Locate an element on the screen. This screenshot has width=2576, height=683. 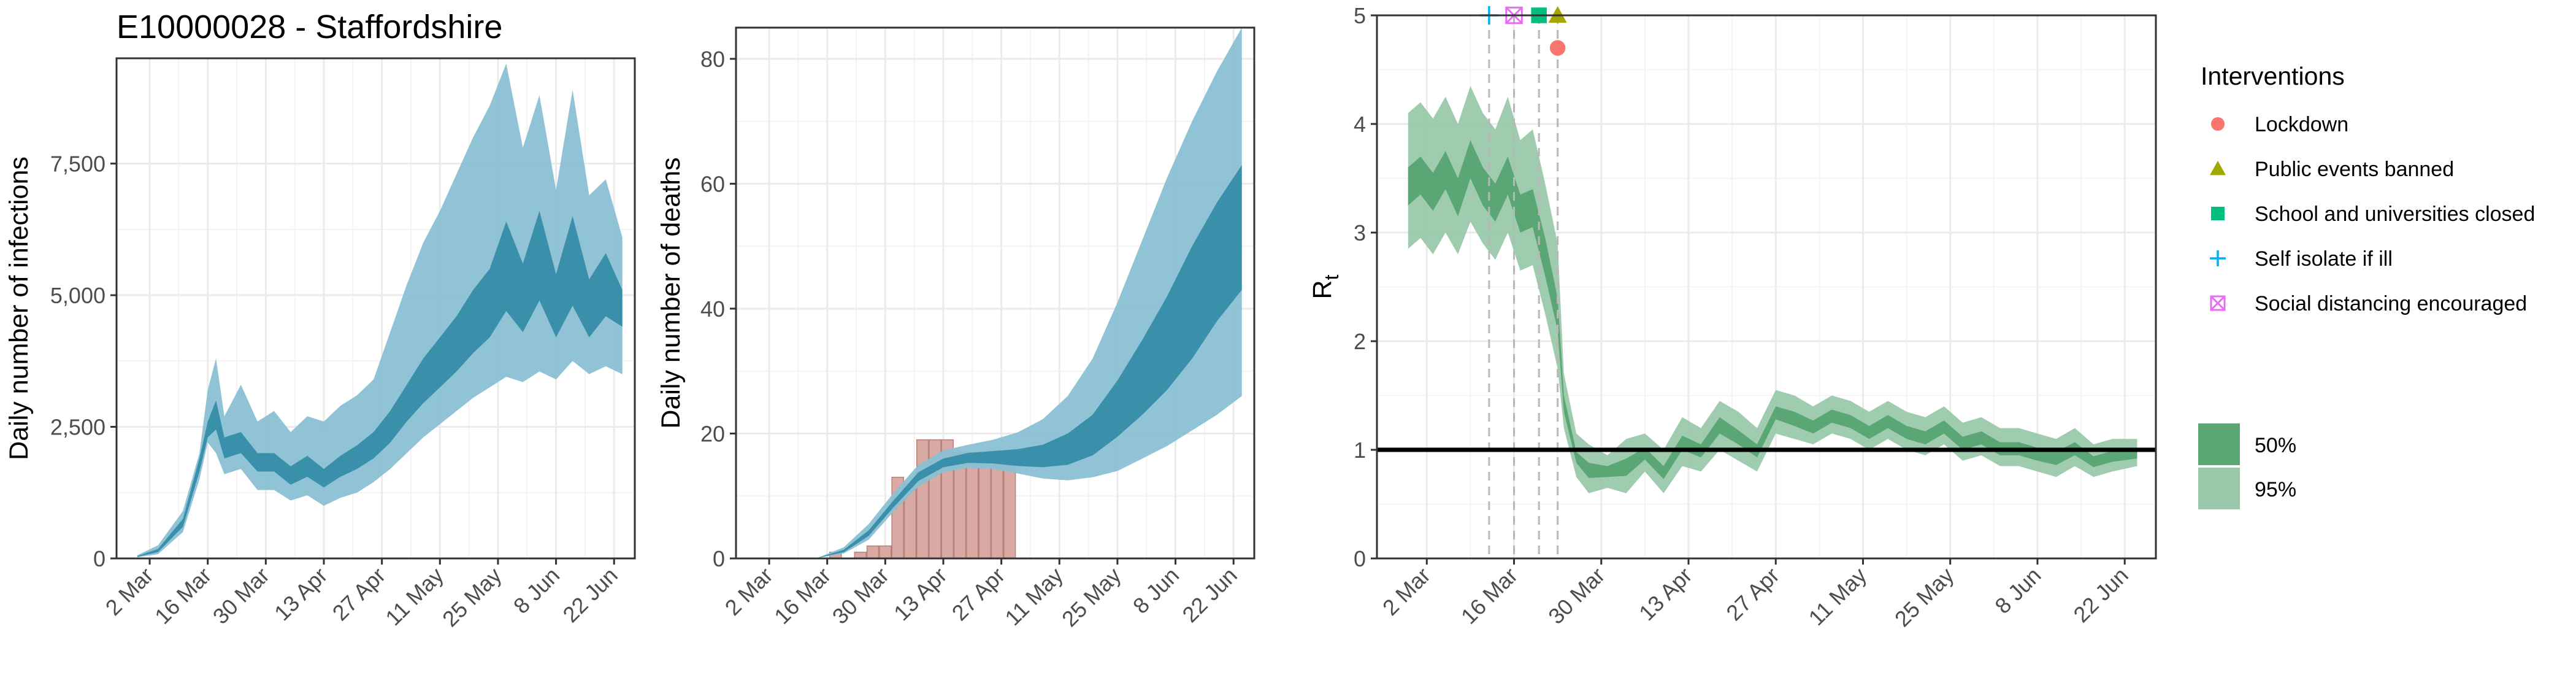
infections-x-tick-label: 30 Mar is located at coordinates (241, 596).